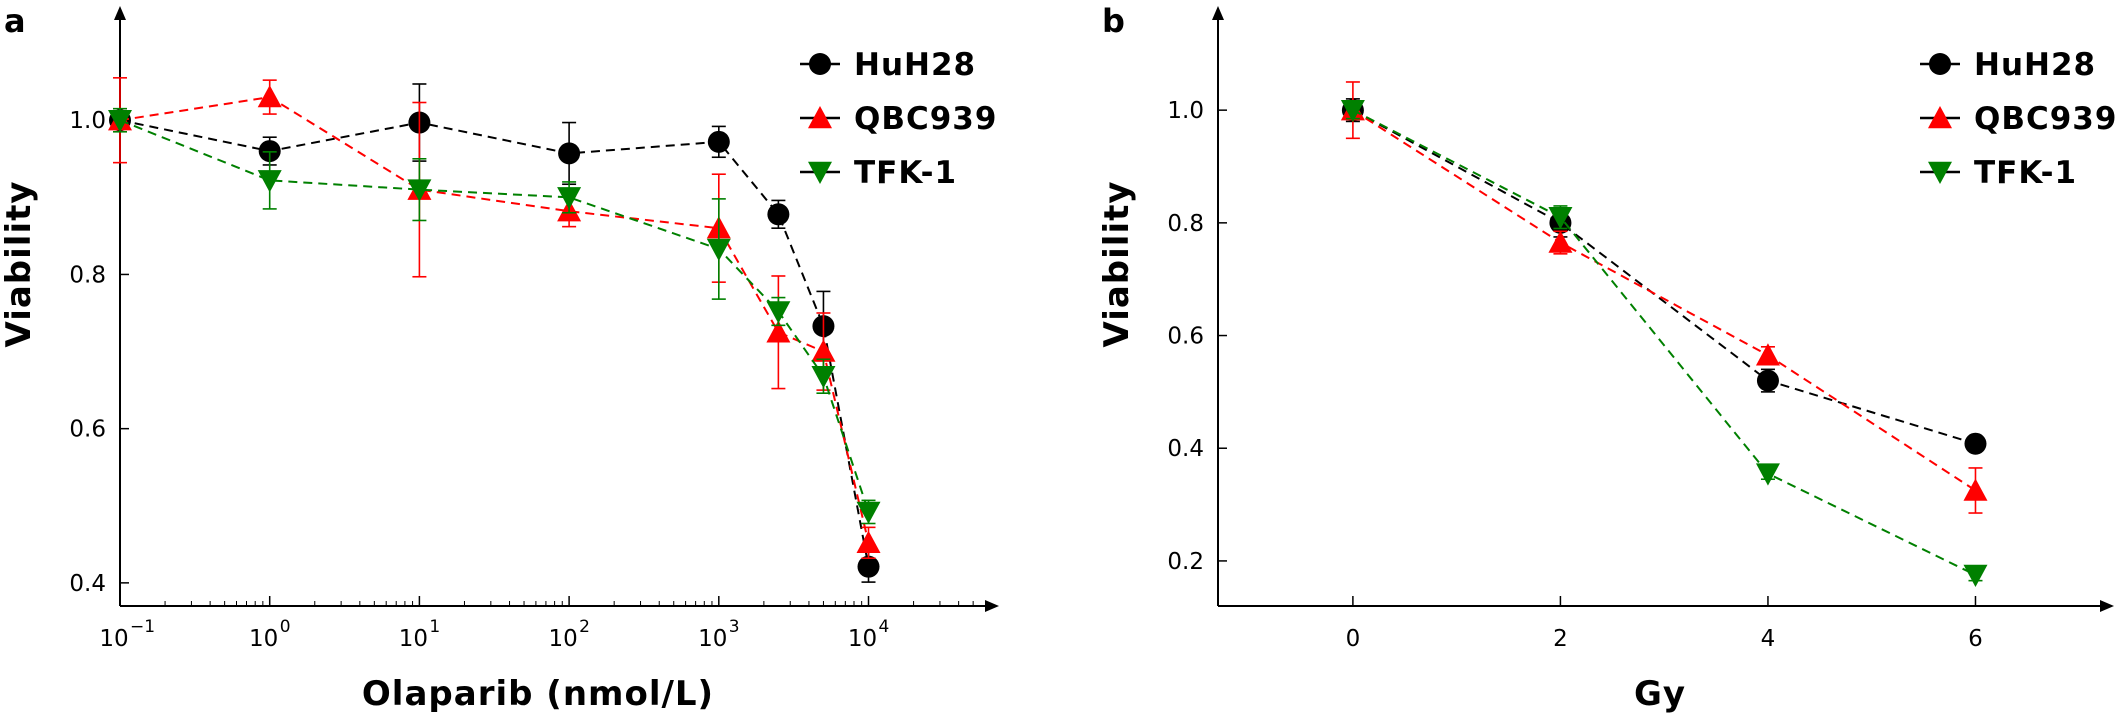 Image resolution: width=2128 pixels, height=716 pixels. Describe the element at coordinates (1660, 694) in the screenshot. I see `panel-b-x-axis-title: Gy` at that location.